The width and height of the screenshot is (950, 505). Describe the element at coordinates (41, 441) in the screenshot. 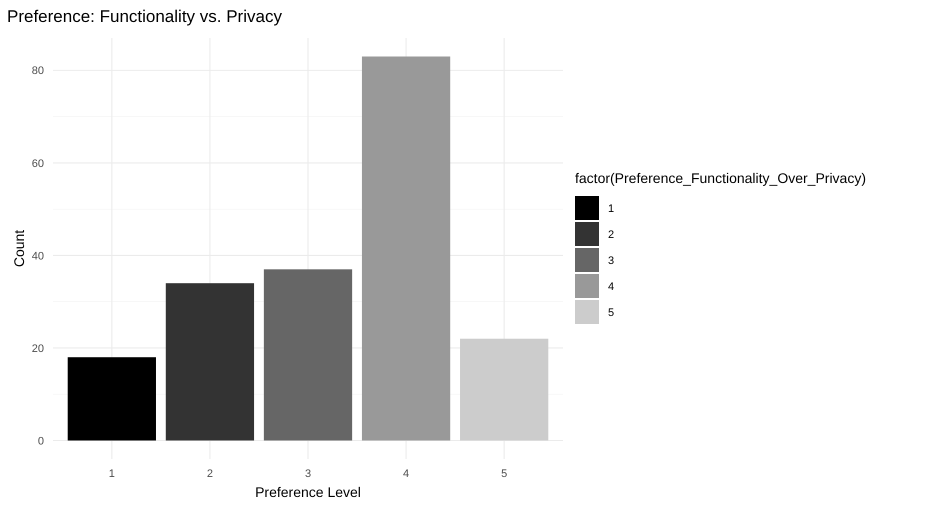

I see `y-tick-label: 0` at that location.